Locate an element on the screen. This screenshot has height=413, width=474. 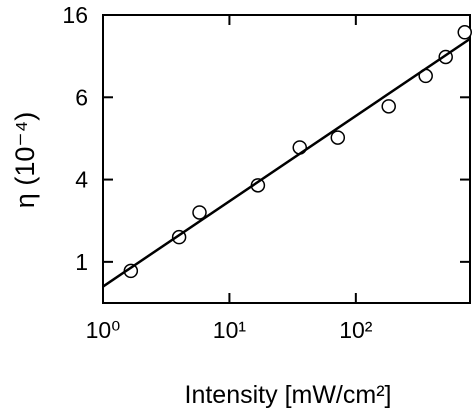
y-tick-label: 16 is located at coordinates (75, 15).